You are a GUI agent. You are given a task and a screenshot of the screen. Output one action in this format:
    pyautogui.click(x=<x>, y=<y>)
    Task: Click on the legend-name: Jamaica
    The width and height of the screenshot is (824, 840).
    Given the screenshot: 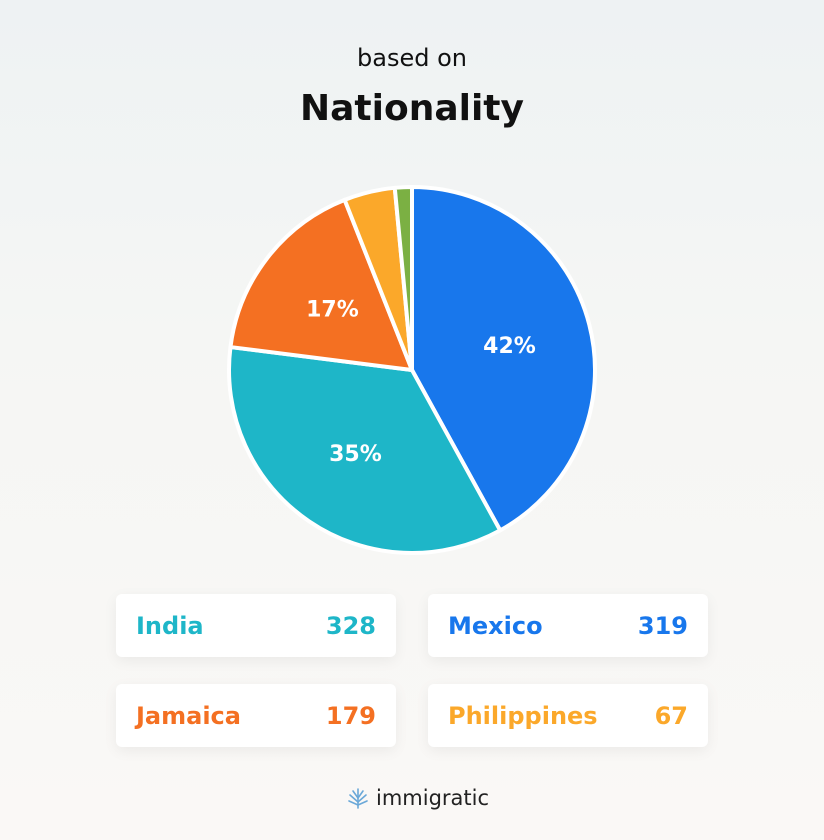 What is the action you would take?
    pyautogui.click(x=188, y=715)
    